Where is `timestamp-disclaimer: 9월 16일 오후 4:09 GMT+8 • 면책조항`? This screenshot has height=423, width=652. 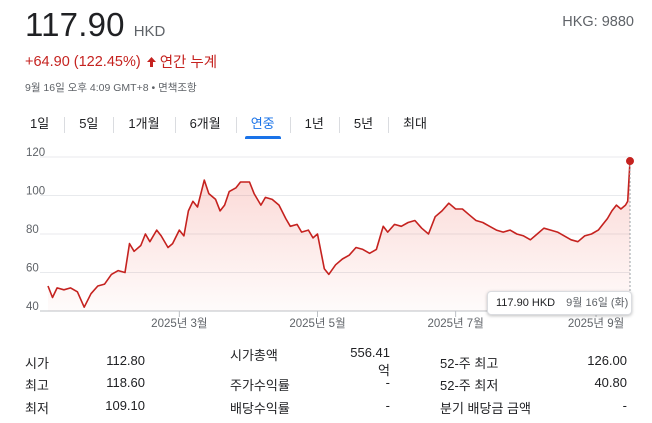 timestamp-disclaimer: 9월 16일 오후 4:09 GMT+8 • 면책조항 is located at coordinates (111, 87).